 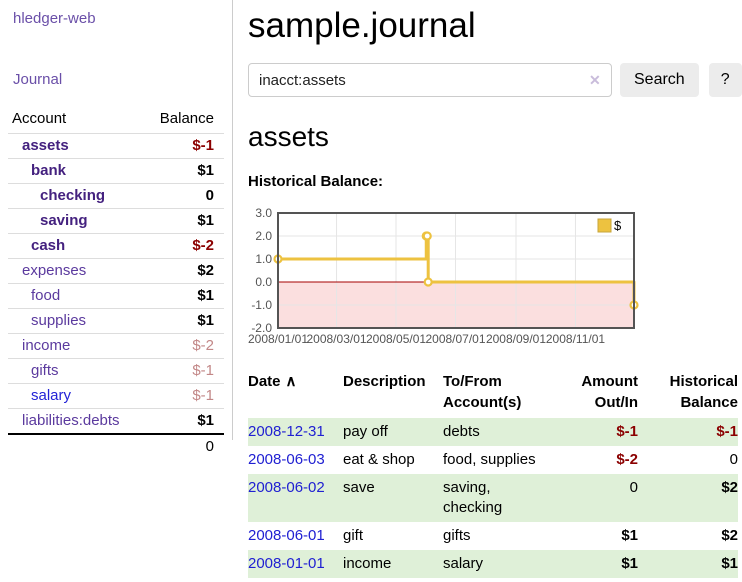 I want to click on transaction-accounts: food, supplies, so click(x=489, y=459).